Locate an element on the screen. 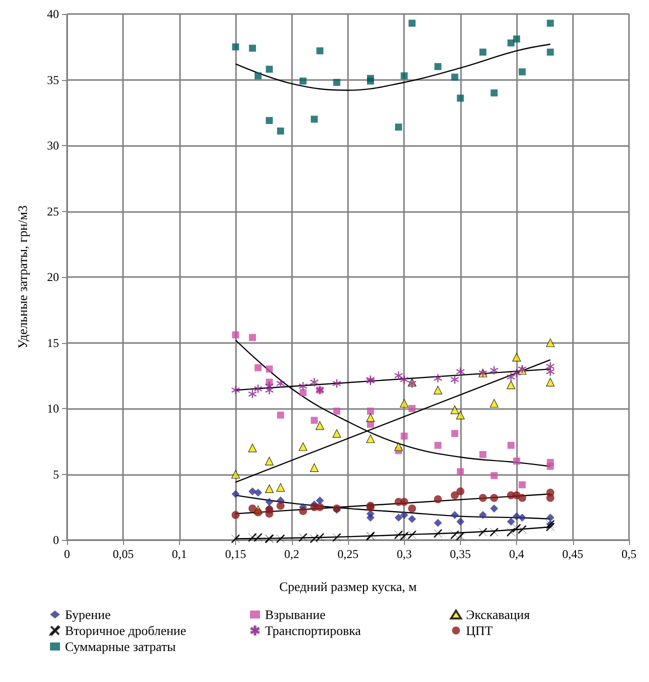  x-tick-label: 0,1 is located at coordinates (179, 554).